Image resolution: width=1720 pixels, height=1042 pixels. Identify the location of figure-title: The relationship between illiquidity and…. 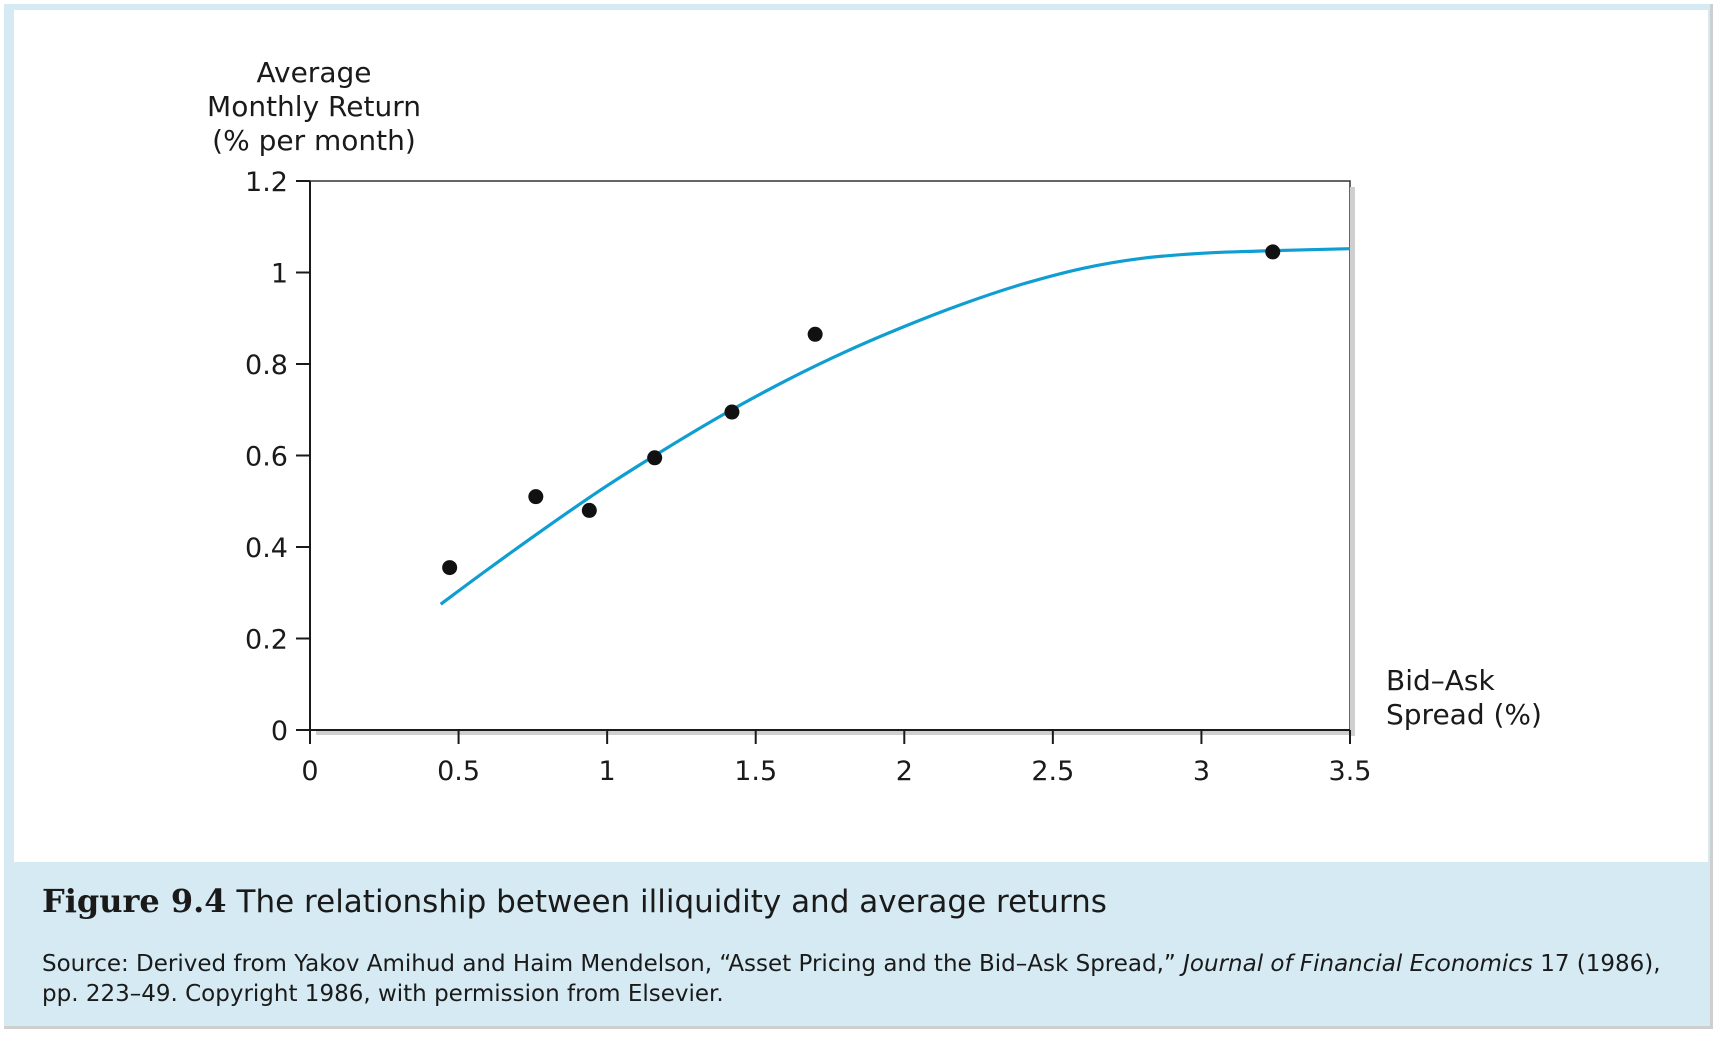
(671, 902).